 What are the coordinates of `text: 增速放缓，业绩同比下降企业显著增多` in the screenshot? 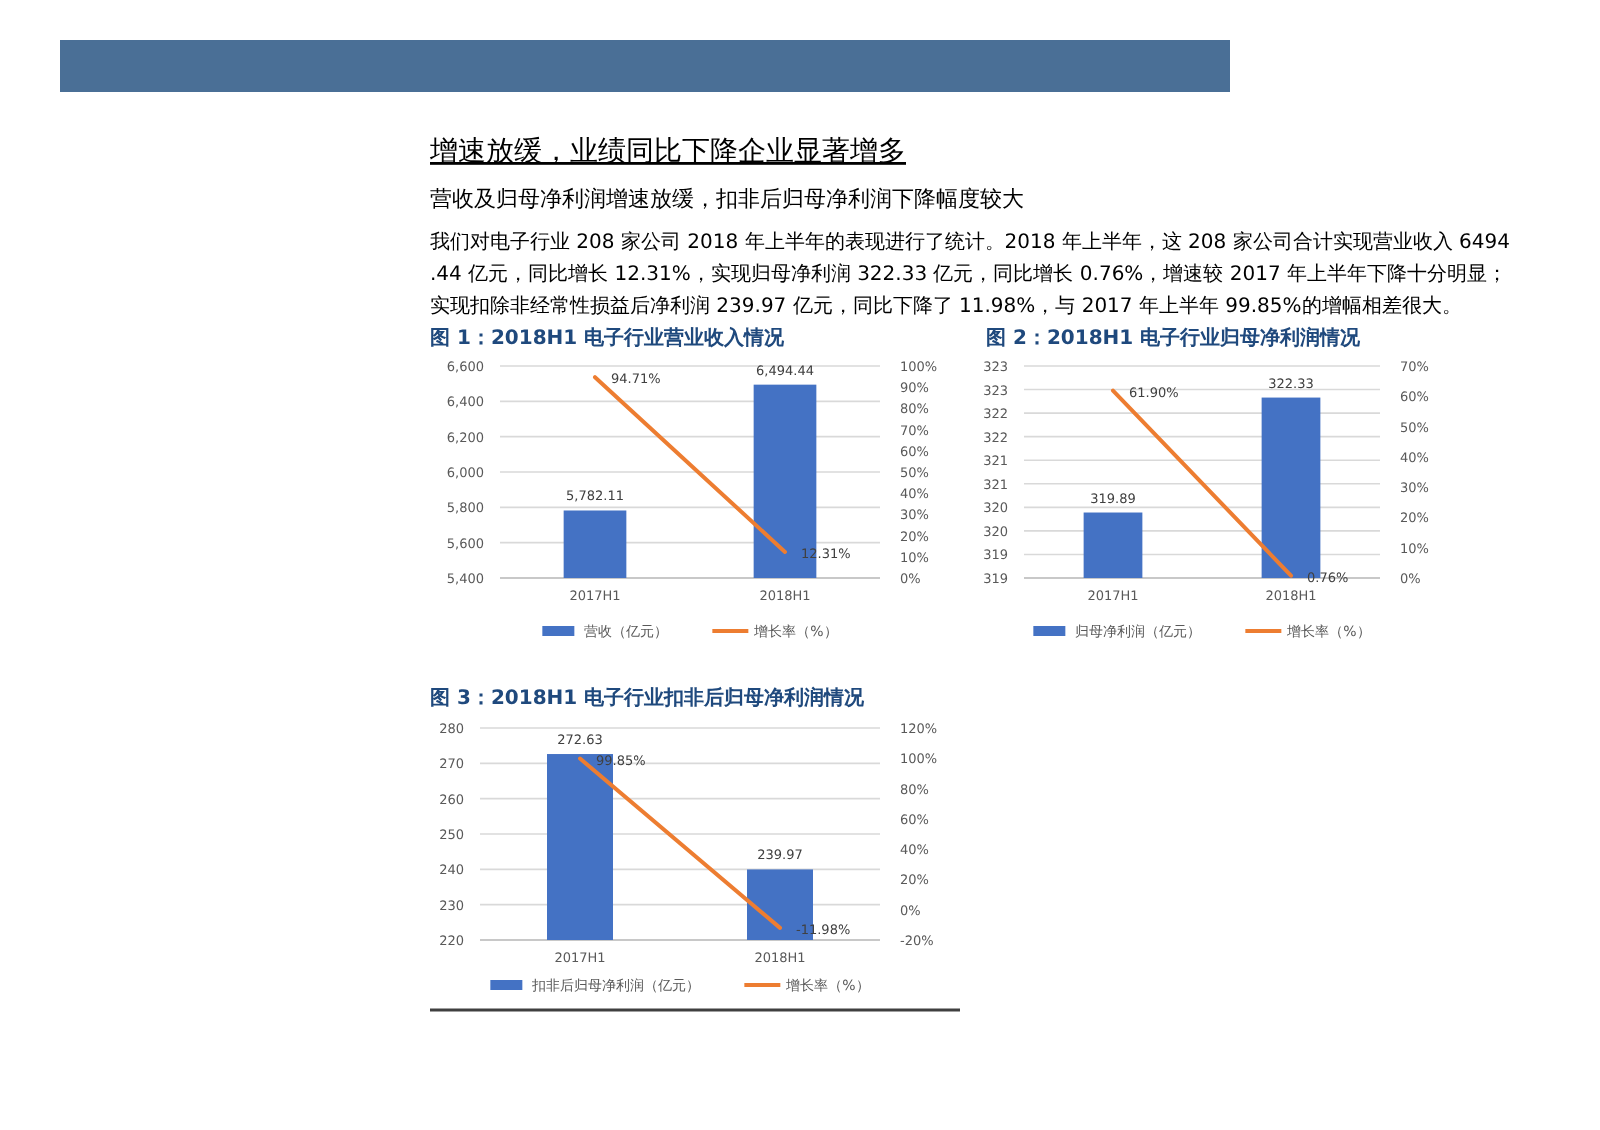 It's located at (667, 152).